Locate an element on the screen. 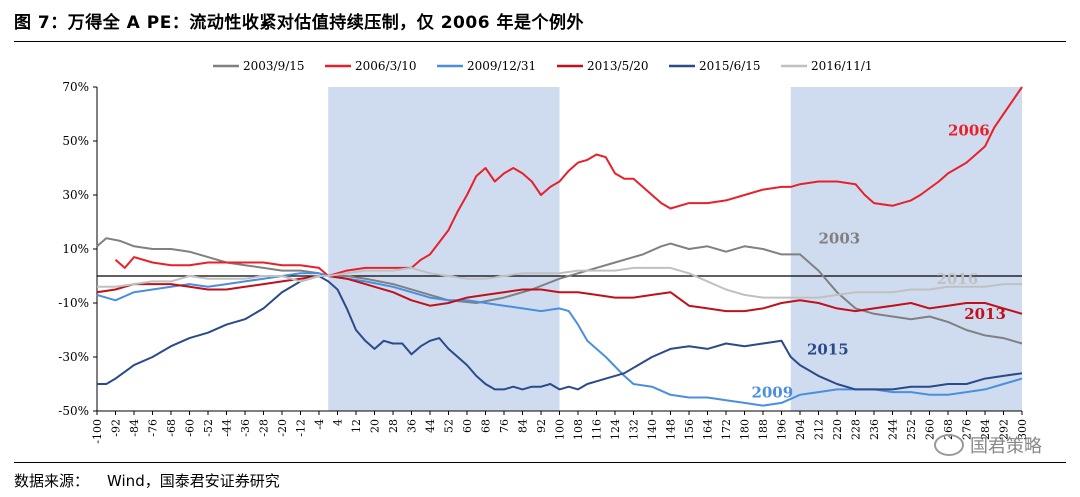  source-value: Wind，国泰君安证券研究 is located at coordinates (193, 481).